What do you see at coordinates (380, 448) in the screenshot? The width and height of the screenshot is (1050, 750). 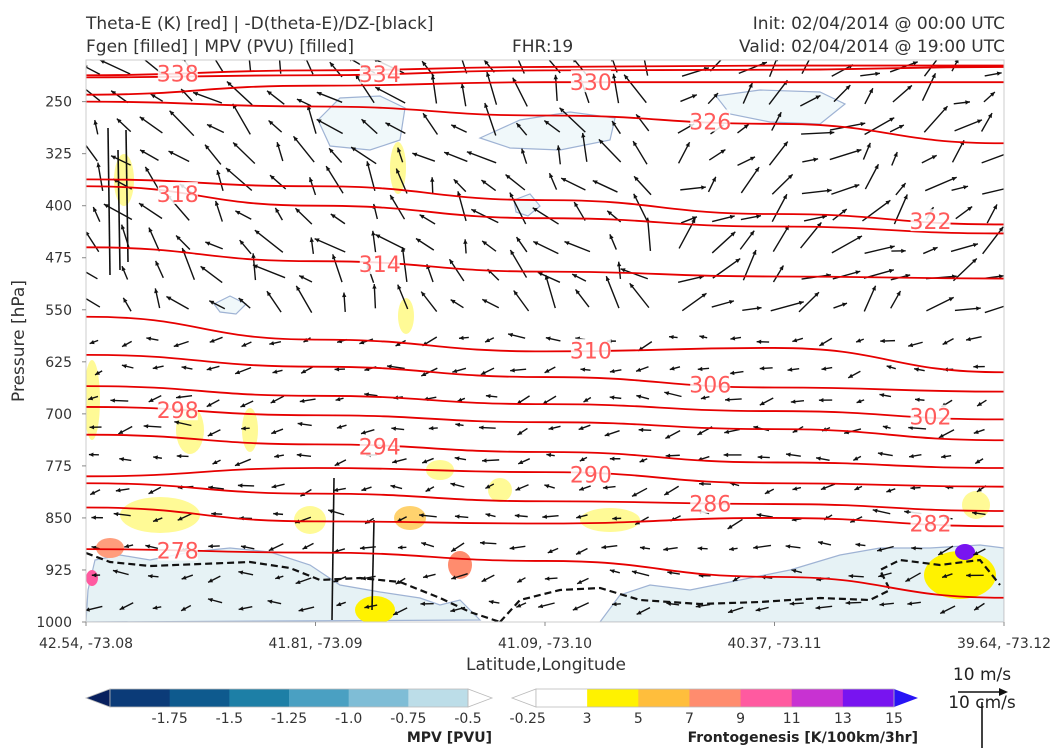 I see `theta-e-contour-label: 294` at bounding box center [380, 448].